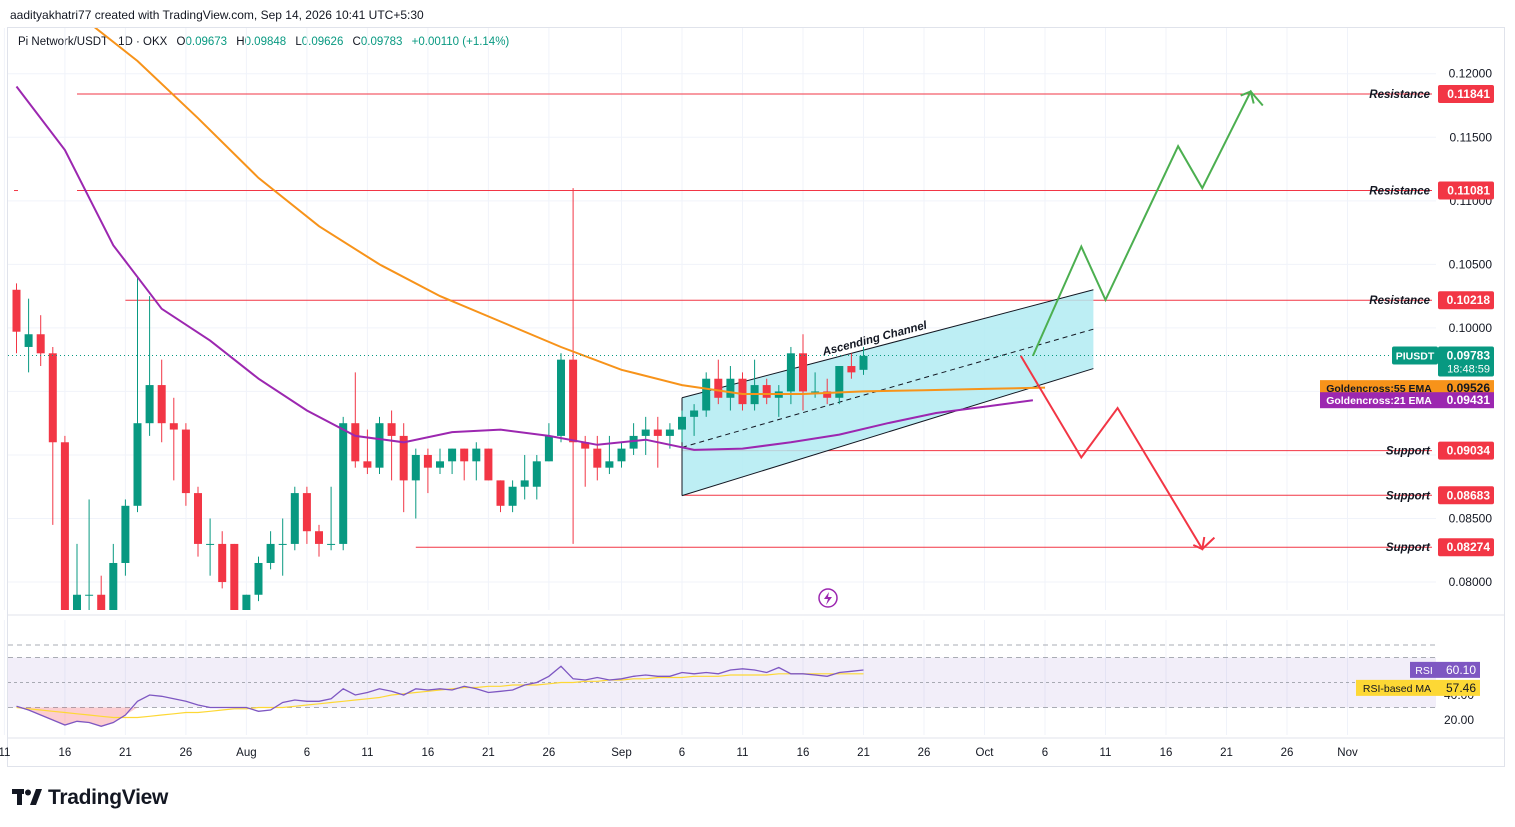 This screenshot has height=827, width=1515. What do you see at coordinates (1468, 369) in the screenshot?
I see `countdown-value: 18:48:59` at bounding box center [1468, 369].